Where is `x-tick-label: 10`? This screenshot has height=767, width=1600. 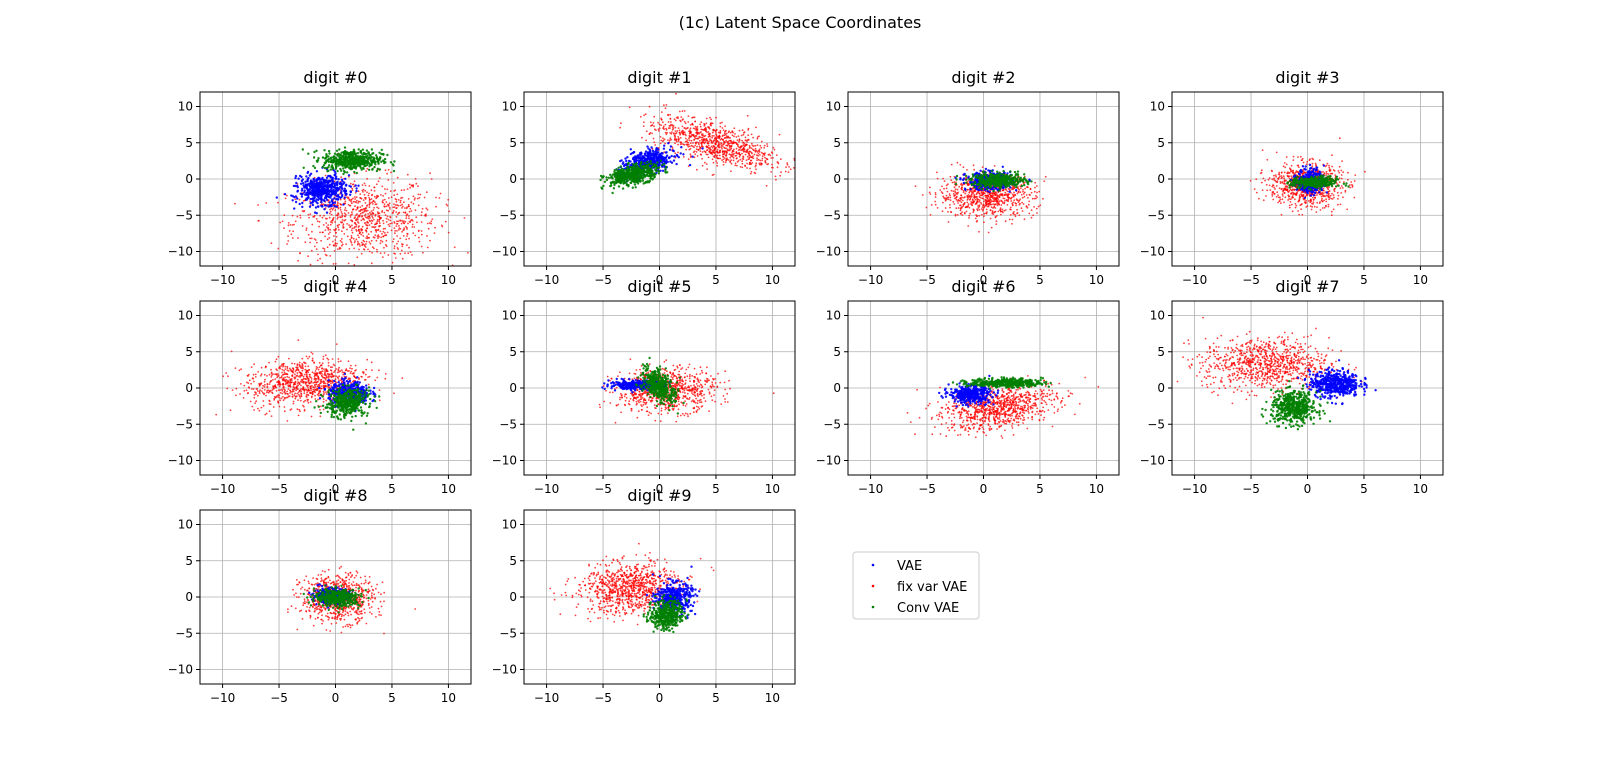 x-tick-label: 10 is located at coordinates (448, 280).